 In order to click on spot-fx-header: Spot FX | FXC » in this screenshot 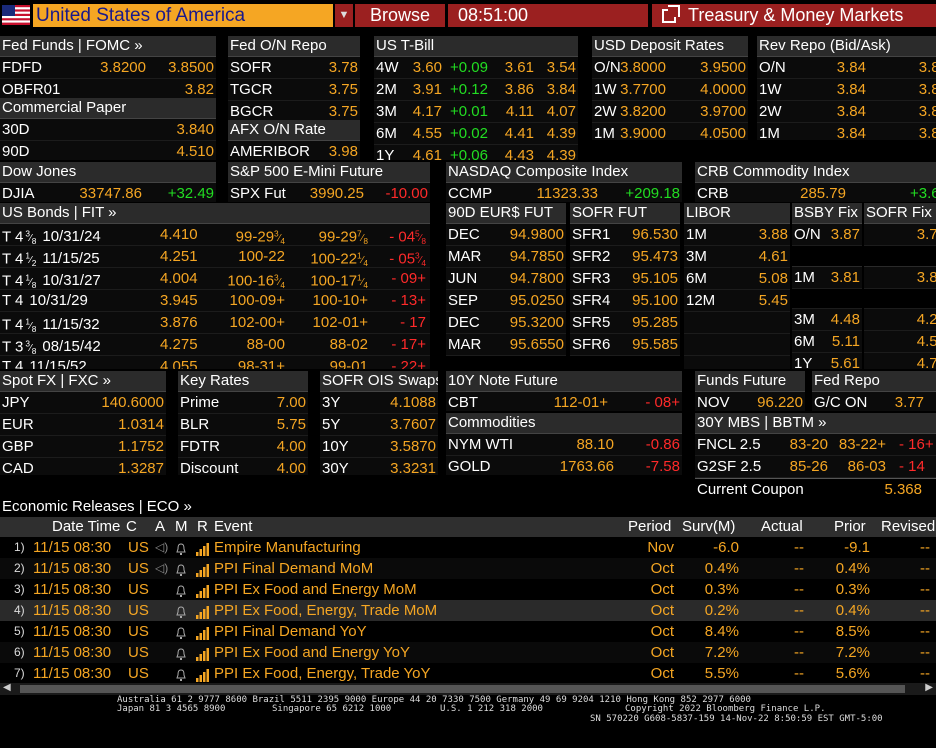, I will do `click(83, 381)`.